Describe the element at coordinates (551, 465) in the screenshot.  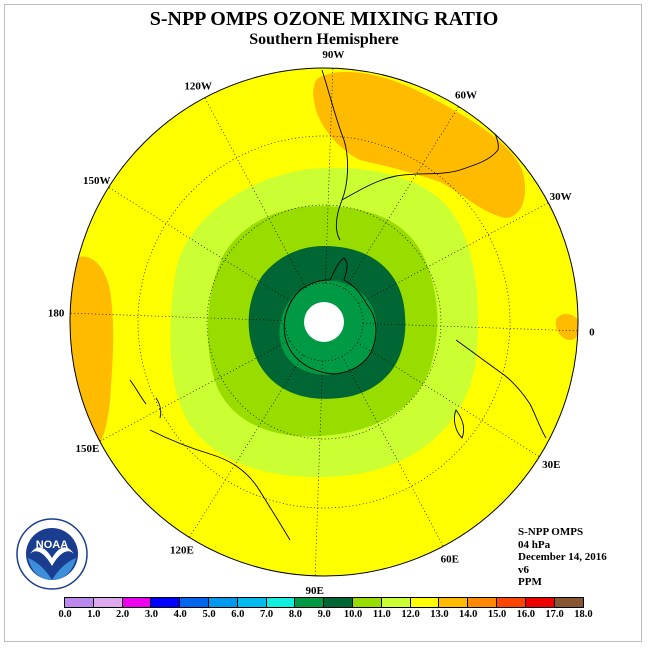
I see `longitude-label: 30E` at that location.